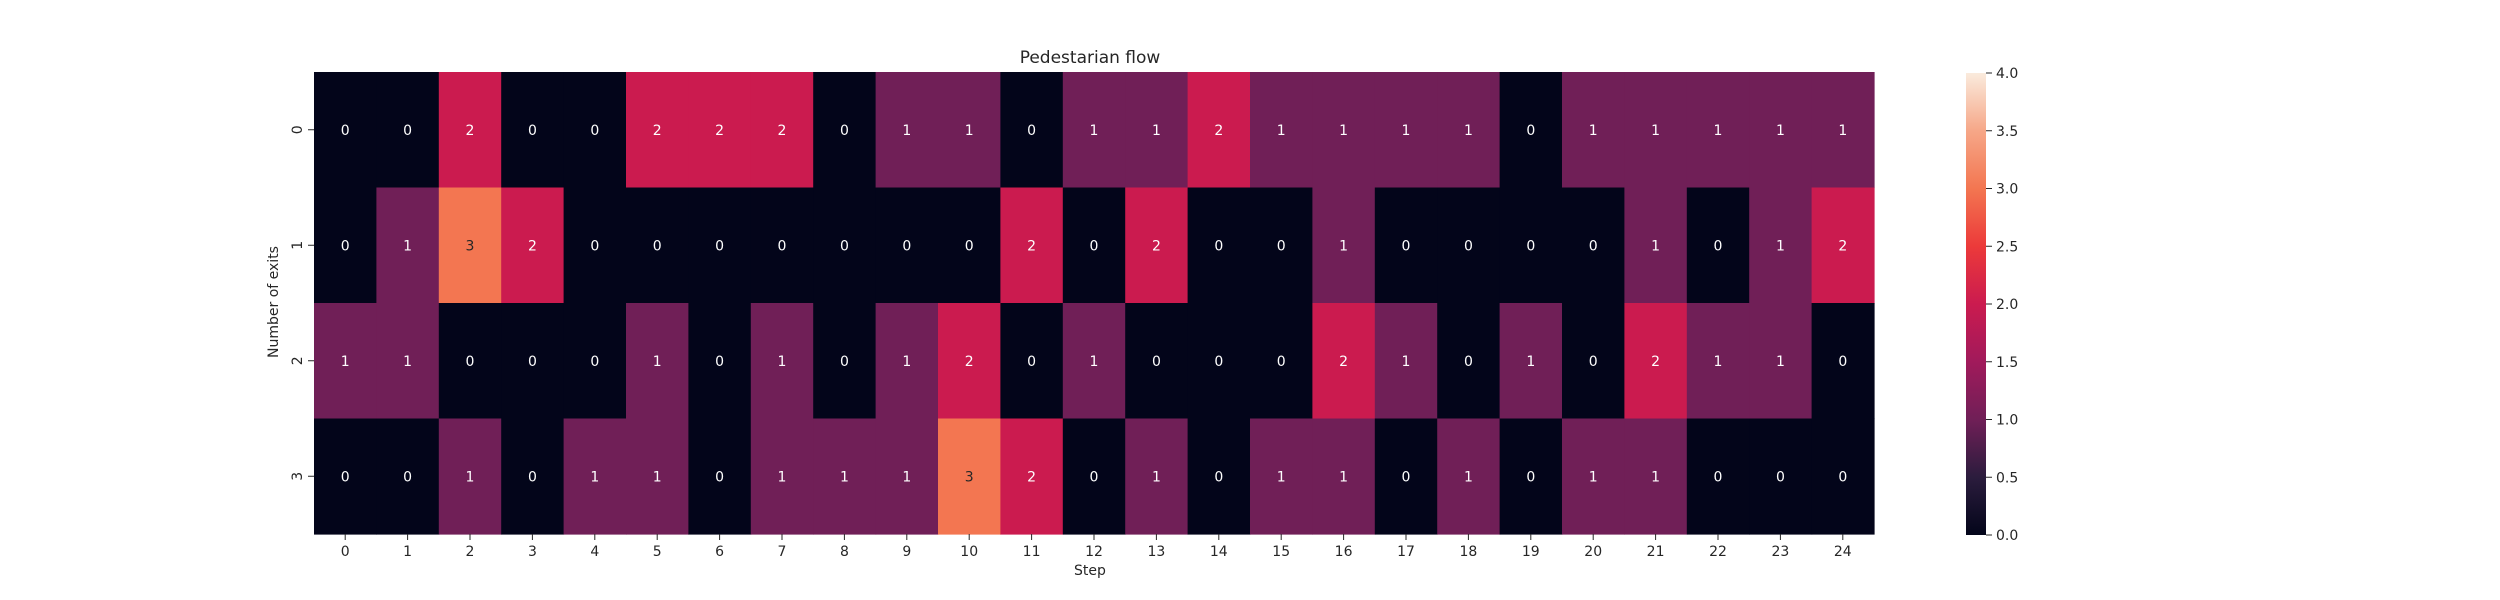 This screenshot has height=600, width=2500. What do you see at coordinates (1032, 552) in the screenshot?
I see `x-tick-label: 11` at bounding box center [1032, 552].